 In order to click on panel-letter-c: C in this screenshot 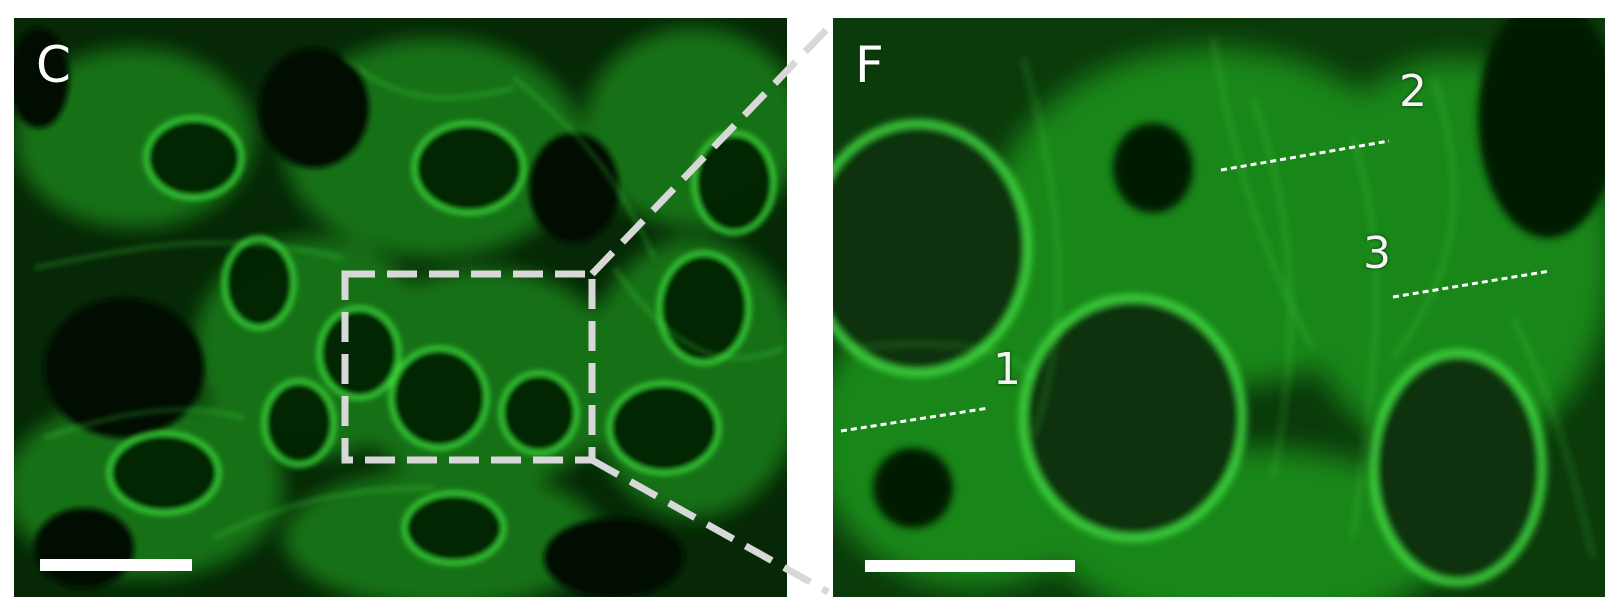, I will do `click(53, 65)`.